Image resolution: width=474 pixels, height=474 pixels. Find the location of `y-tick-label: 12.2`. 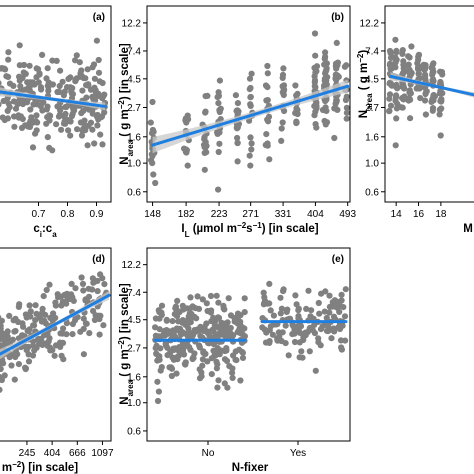

y-tick-label: 12.2 is located at coordinates (132, 23).